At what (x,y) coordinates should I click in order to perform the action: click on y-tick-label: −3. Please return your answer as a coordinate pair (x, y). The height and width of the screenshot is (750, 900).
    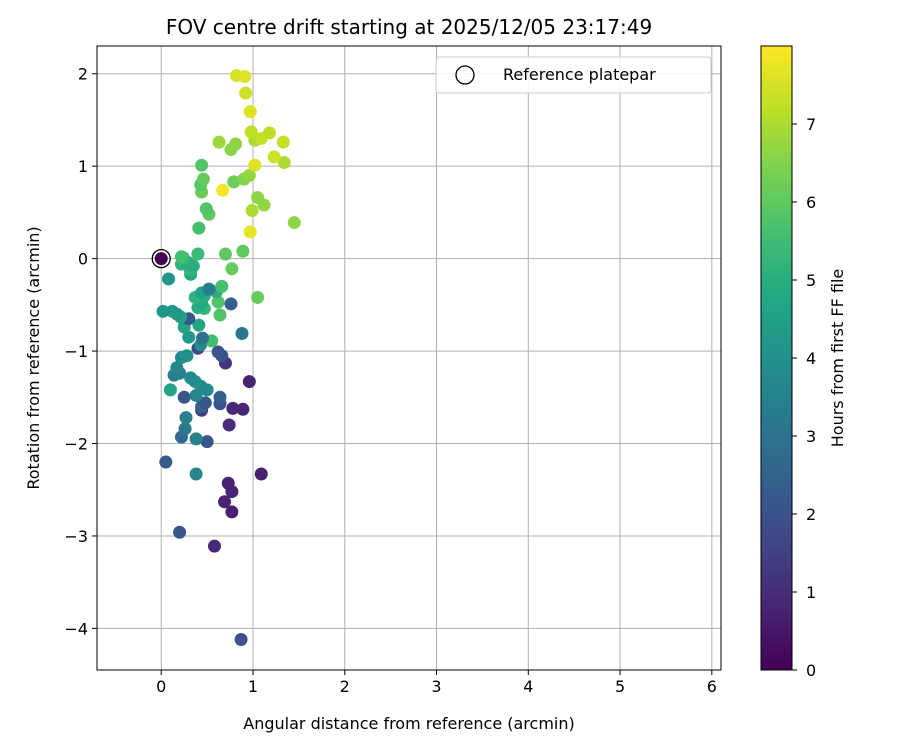
    Looking at the image, I should click on (76, 536).